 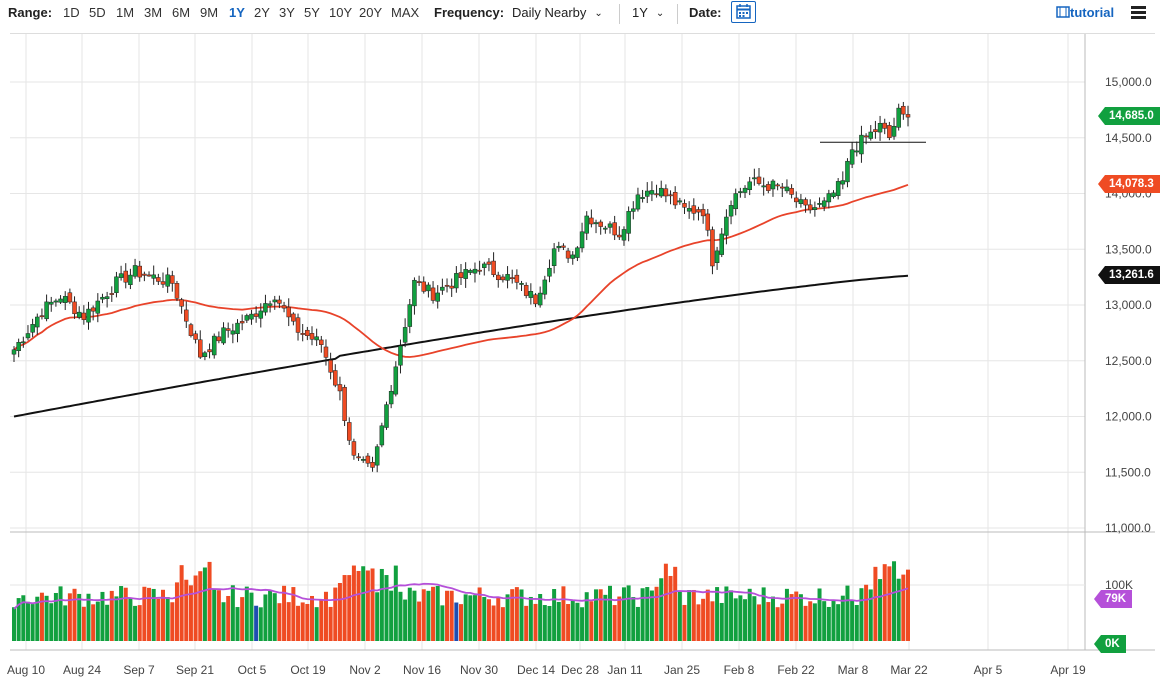 I want to click on range-button-1d: 1D, so click(x=71, y=12).